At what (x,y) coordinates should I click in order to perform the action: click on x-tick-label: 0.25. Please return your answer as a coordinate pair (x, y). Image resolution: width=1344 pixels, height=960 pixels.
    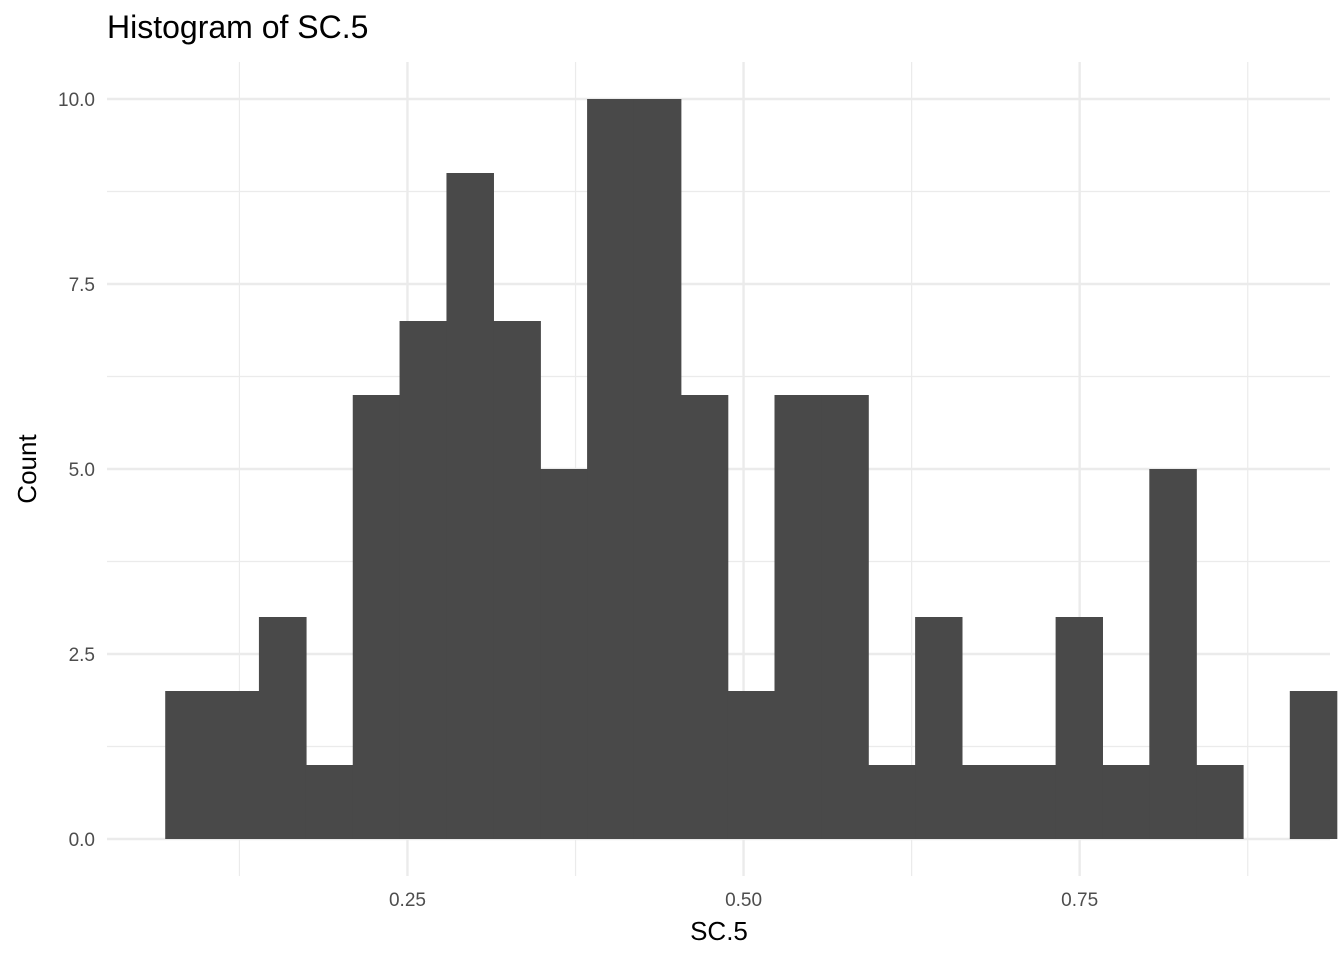
    Looking at the image, I should click on (407, 900).